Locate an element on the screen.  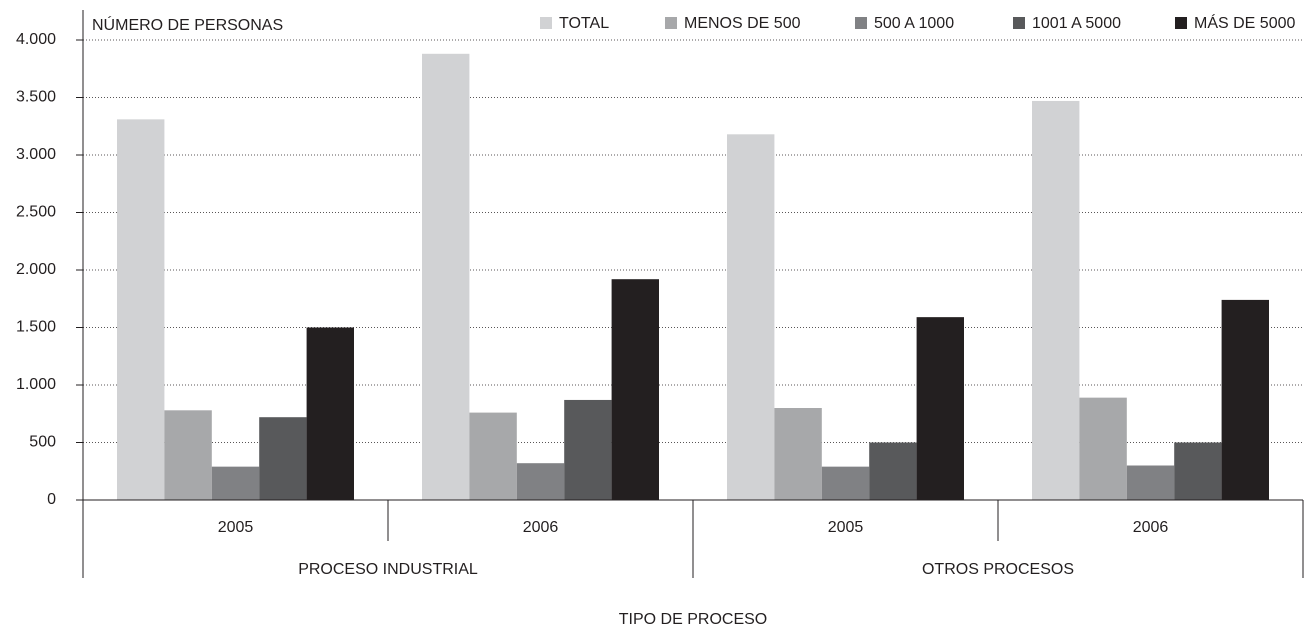
y-tick-label: 2.000 is located at coordinates (36, 269).